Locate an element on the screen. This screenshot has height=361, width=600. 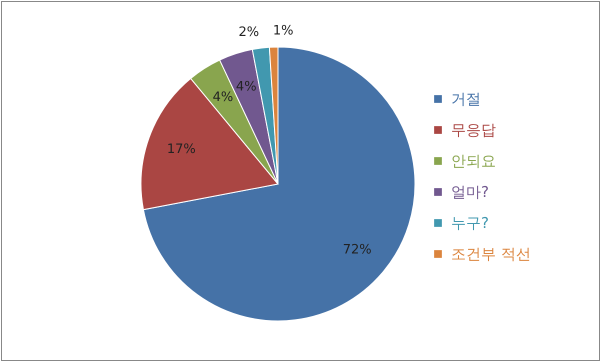
data-label: 2% is located at coordinates (249, 32).